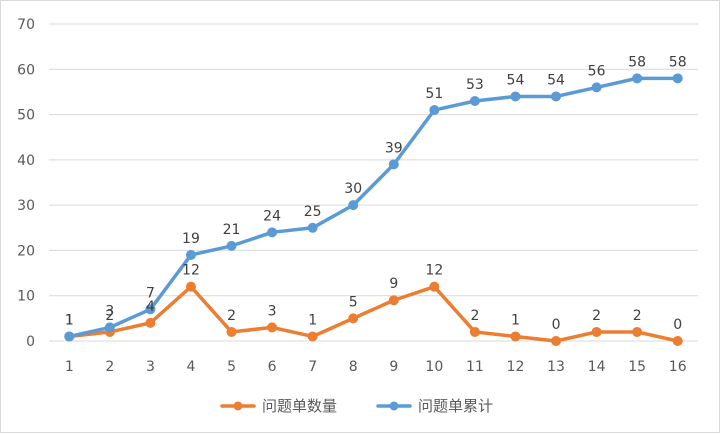 The height and width of the screenshot is (434, 720). I want to click on y-tick-label: 40, so click(26, 161).